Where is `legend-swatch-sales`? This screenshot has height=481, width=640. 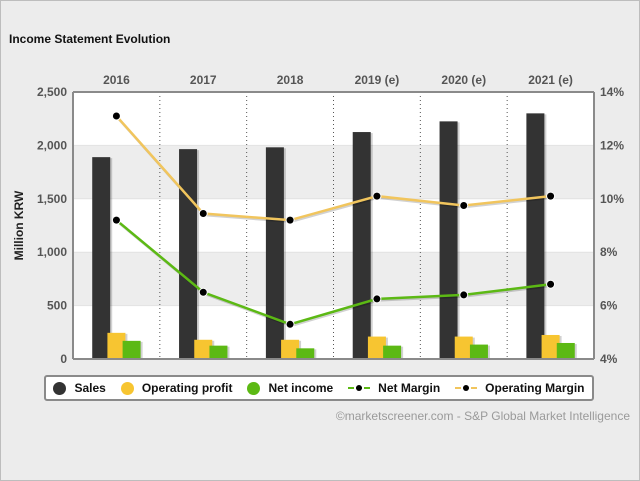
legend-swatch-sales is located at coordinates (60, 388).